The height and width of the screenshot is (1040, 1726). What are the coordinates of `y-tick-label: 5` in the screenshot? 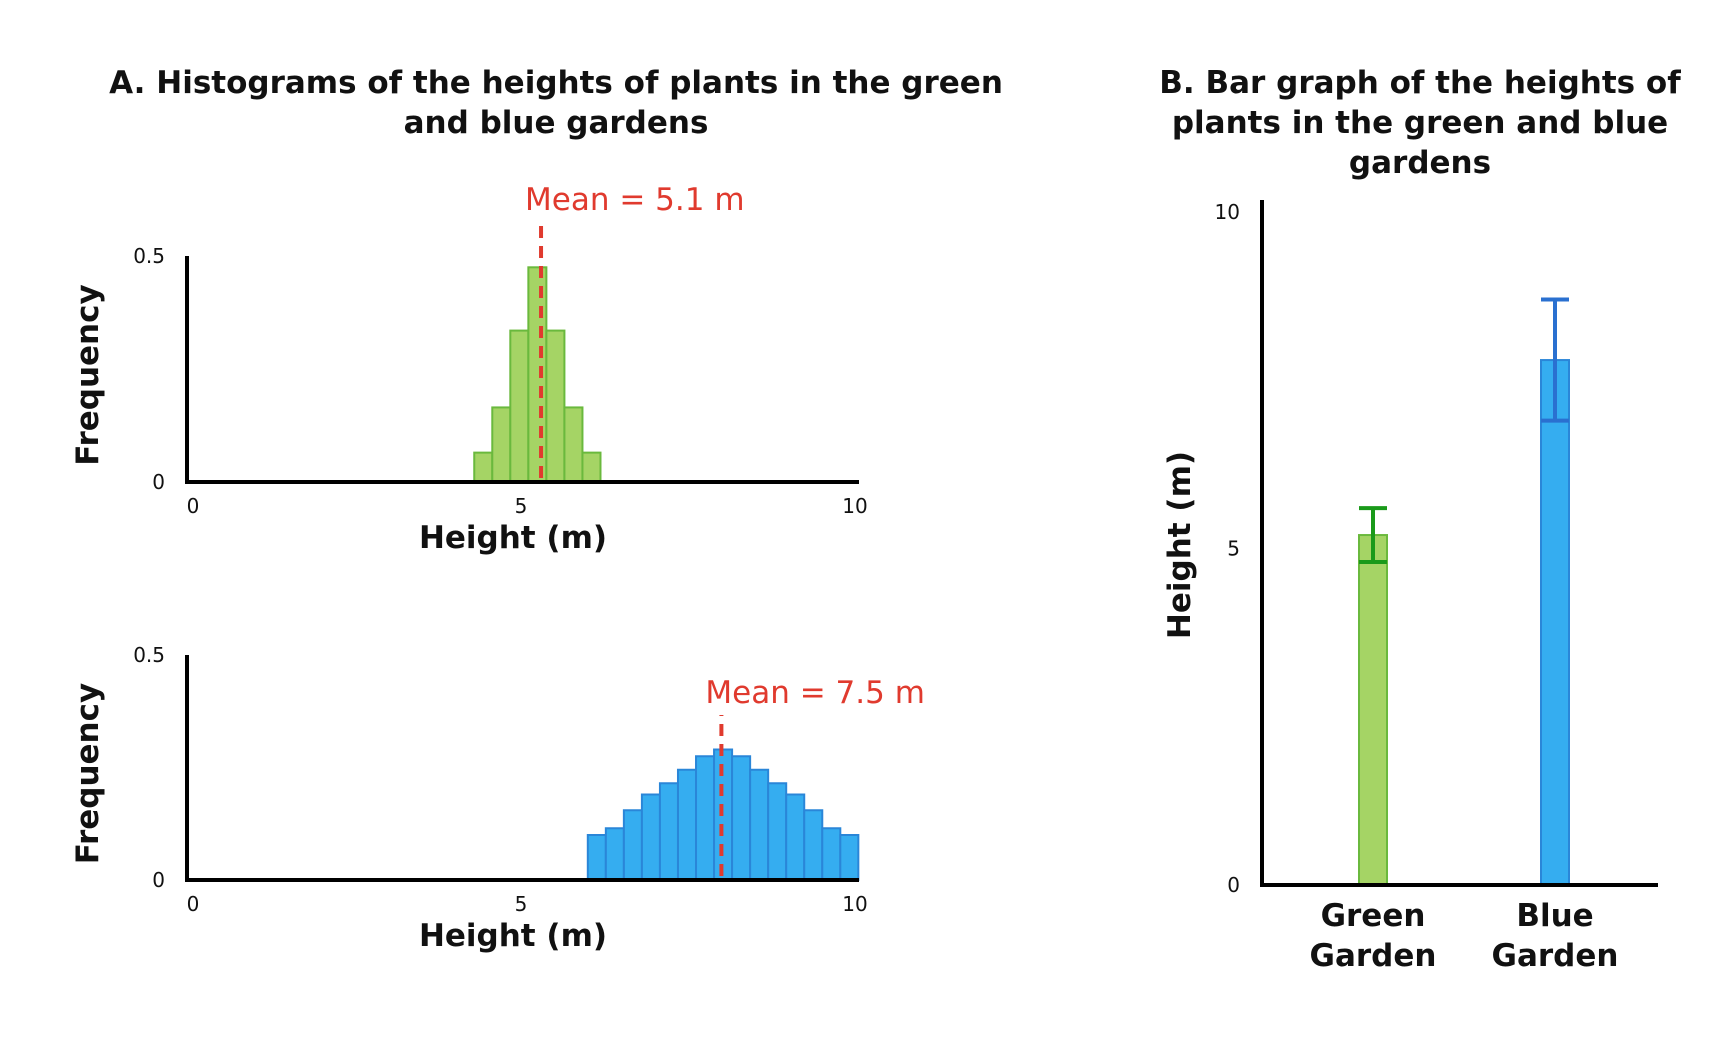 It's located at (1233, 549).